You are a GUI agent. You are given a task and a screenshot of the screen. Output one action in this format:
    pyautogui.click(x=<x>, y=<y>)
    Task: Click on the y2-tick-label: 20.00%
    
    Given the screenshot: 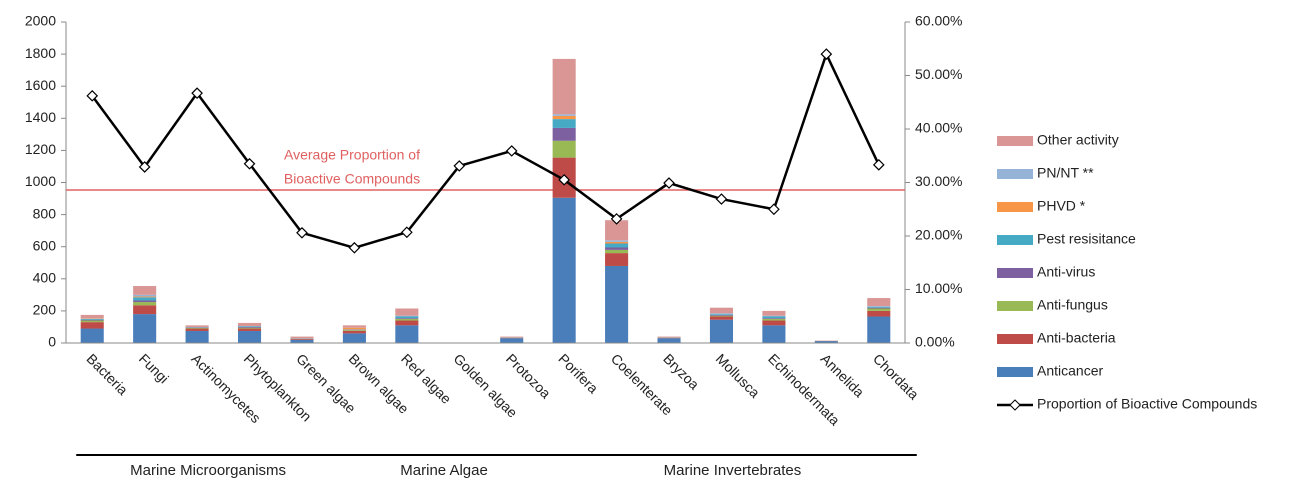 What is the action you would take?
    pyautogui.click(x=938, y=235)
    